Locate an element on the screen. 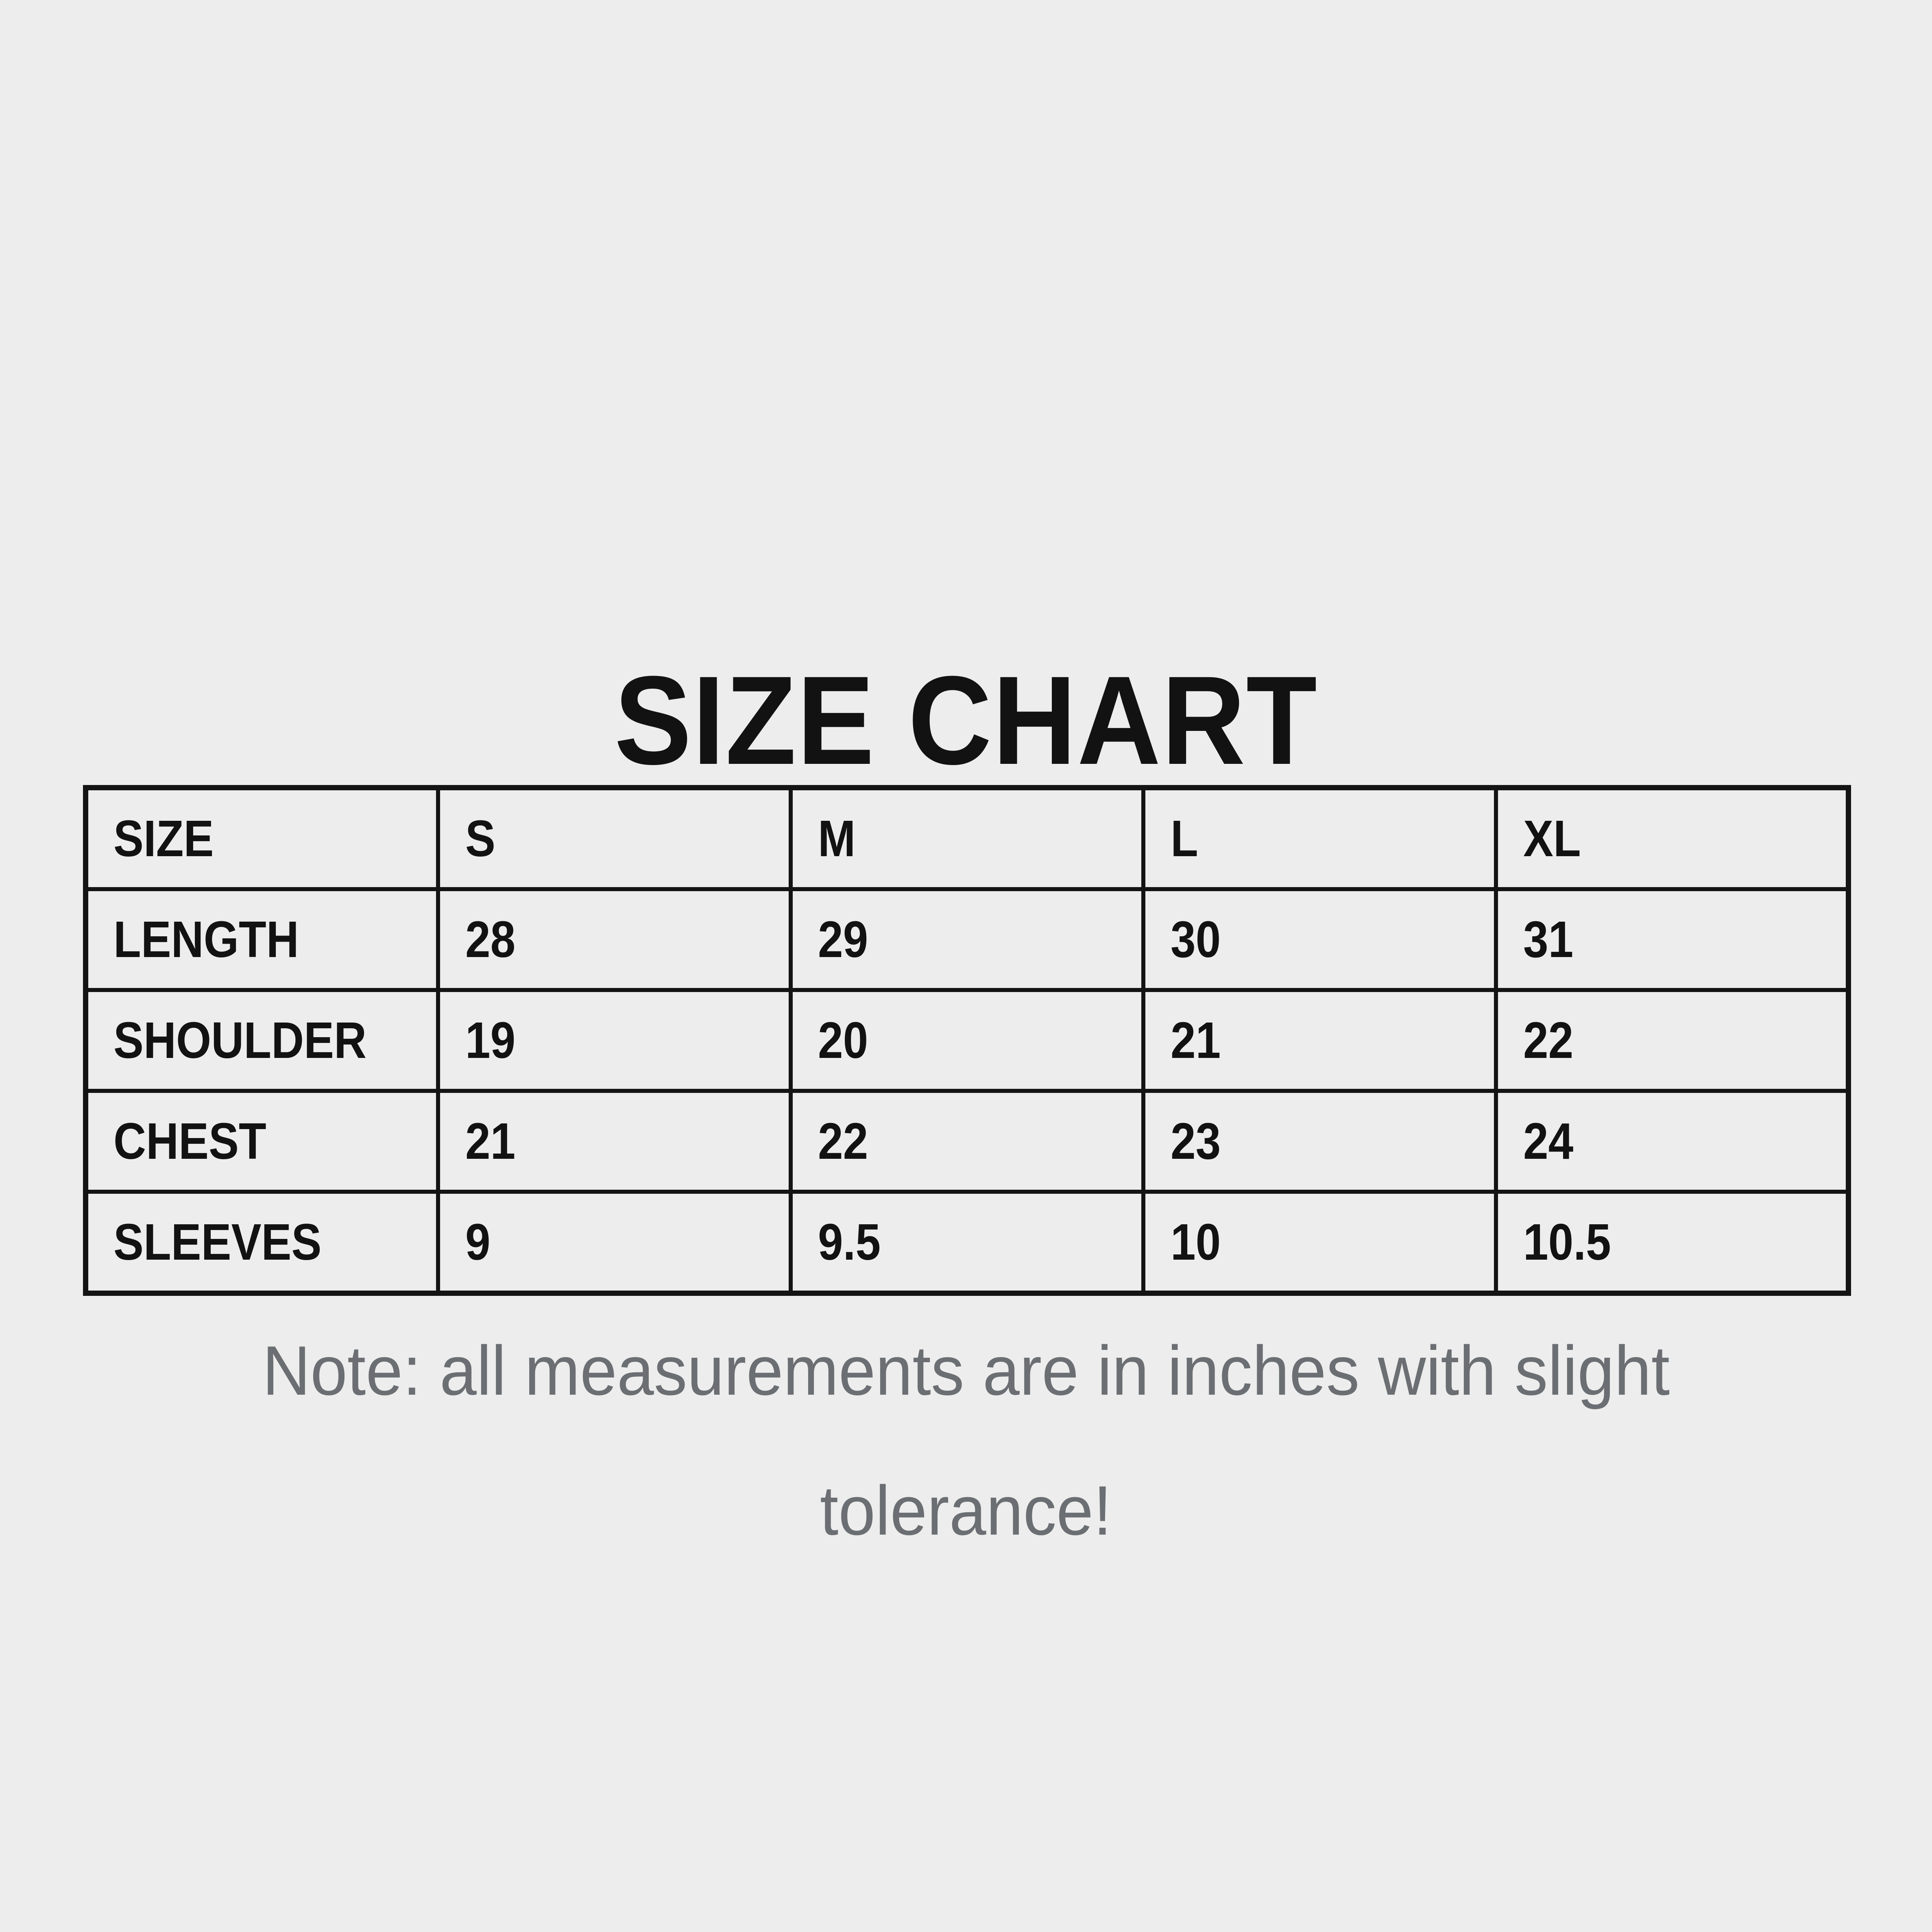  note-line-2: tolerance! is located at coordinates (966, 1511).